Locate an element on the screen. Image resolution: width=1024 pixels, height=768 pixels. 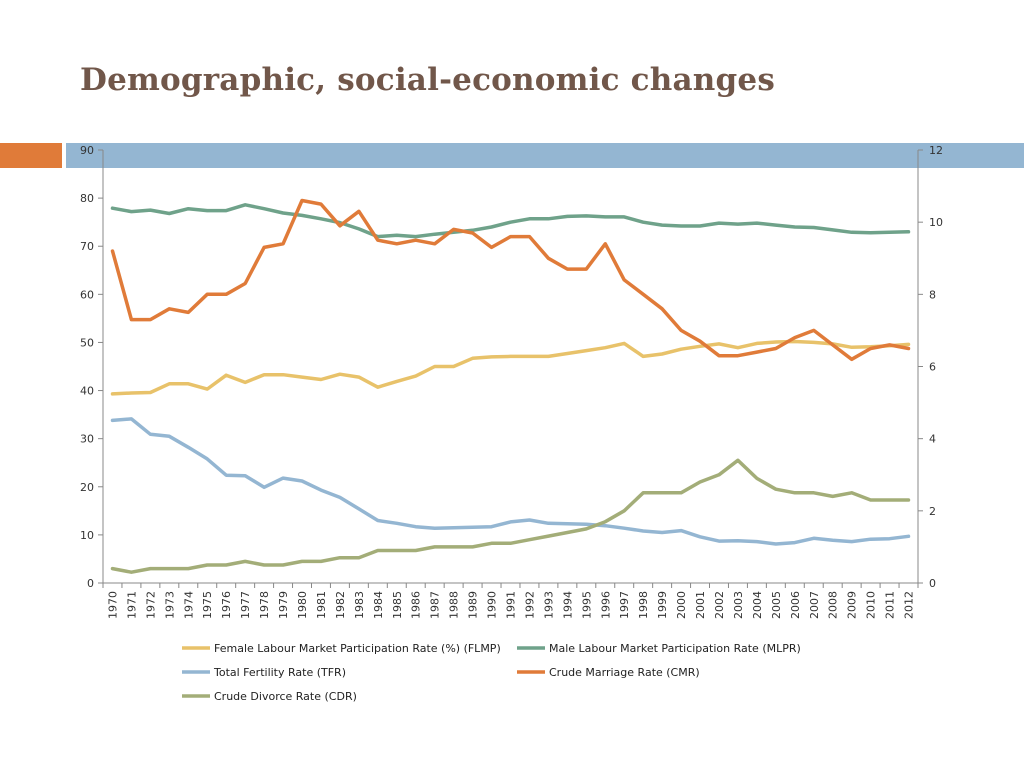
x-tick-label: 2009 is located at coordinates (852, 605).